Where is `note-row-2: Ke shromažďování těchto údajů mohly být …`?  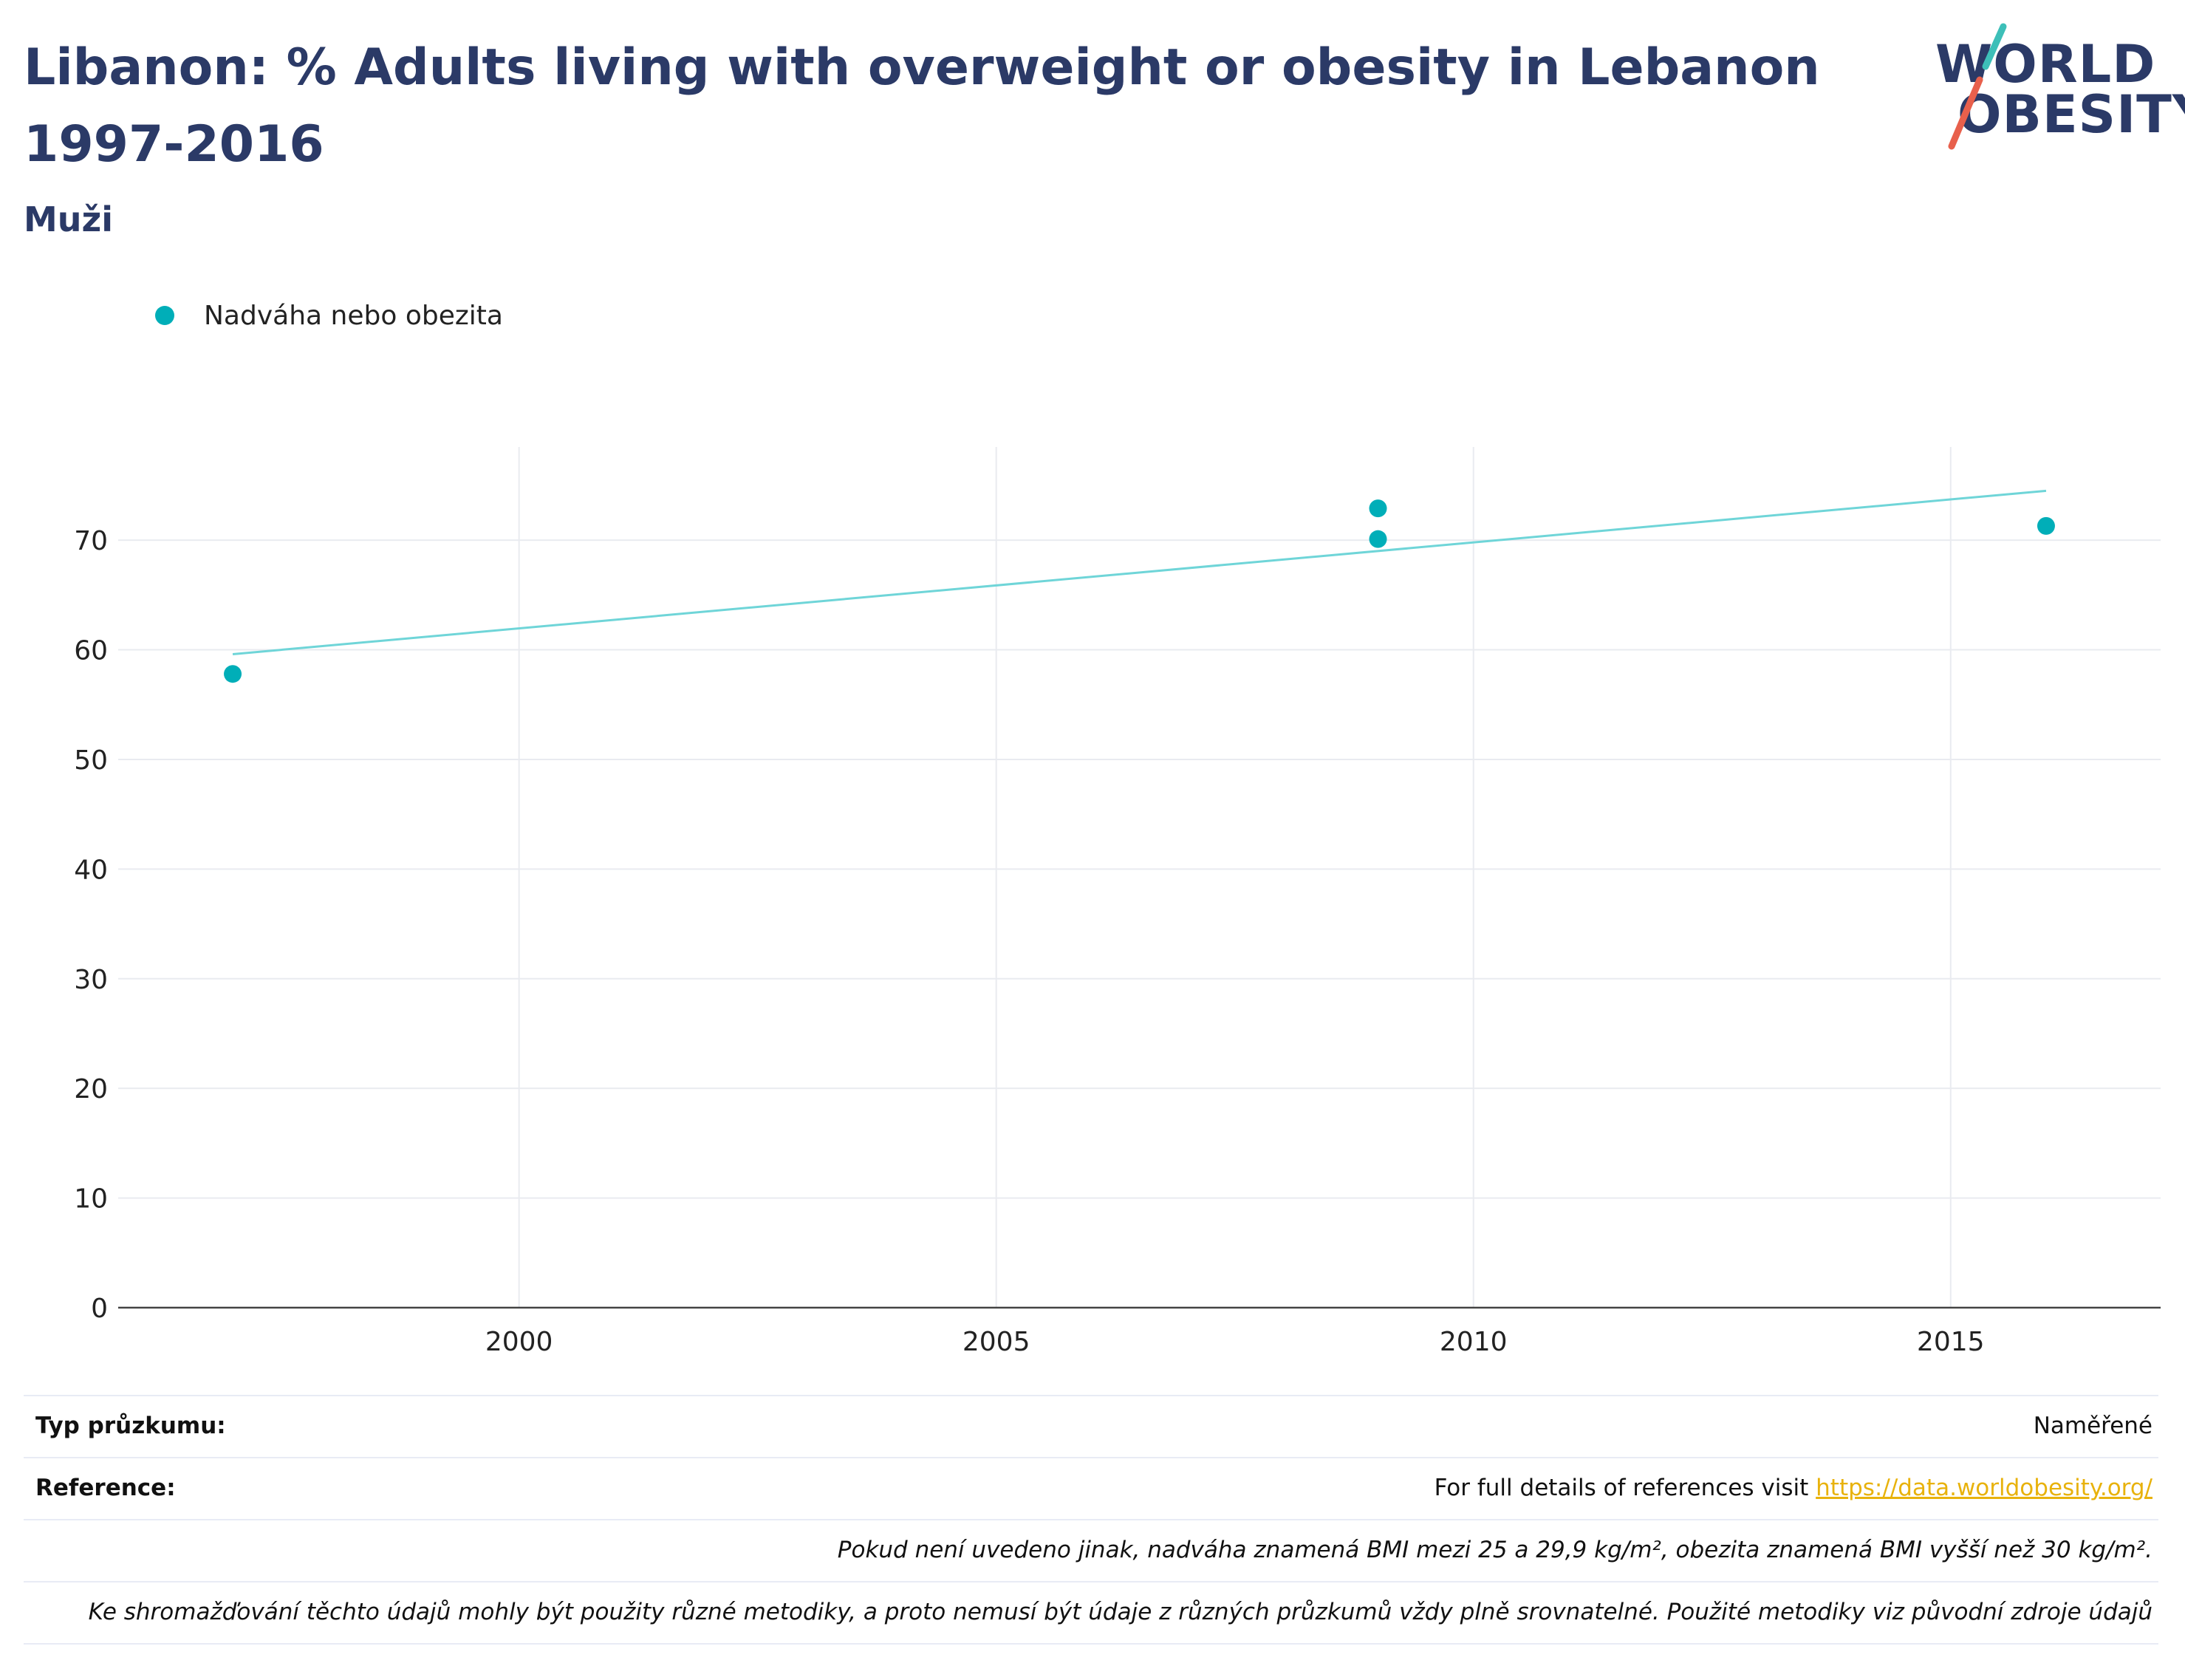 note-row-2: Ke shromažďování těchto údajů mohly být … is located at coordinates (1091, 1613).